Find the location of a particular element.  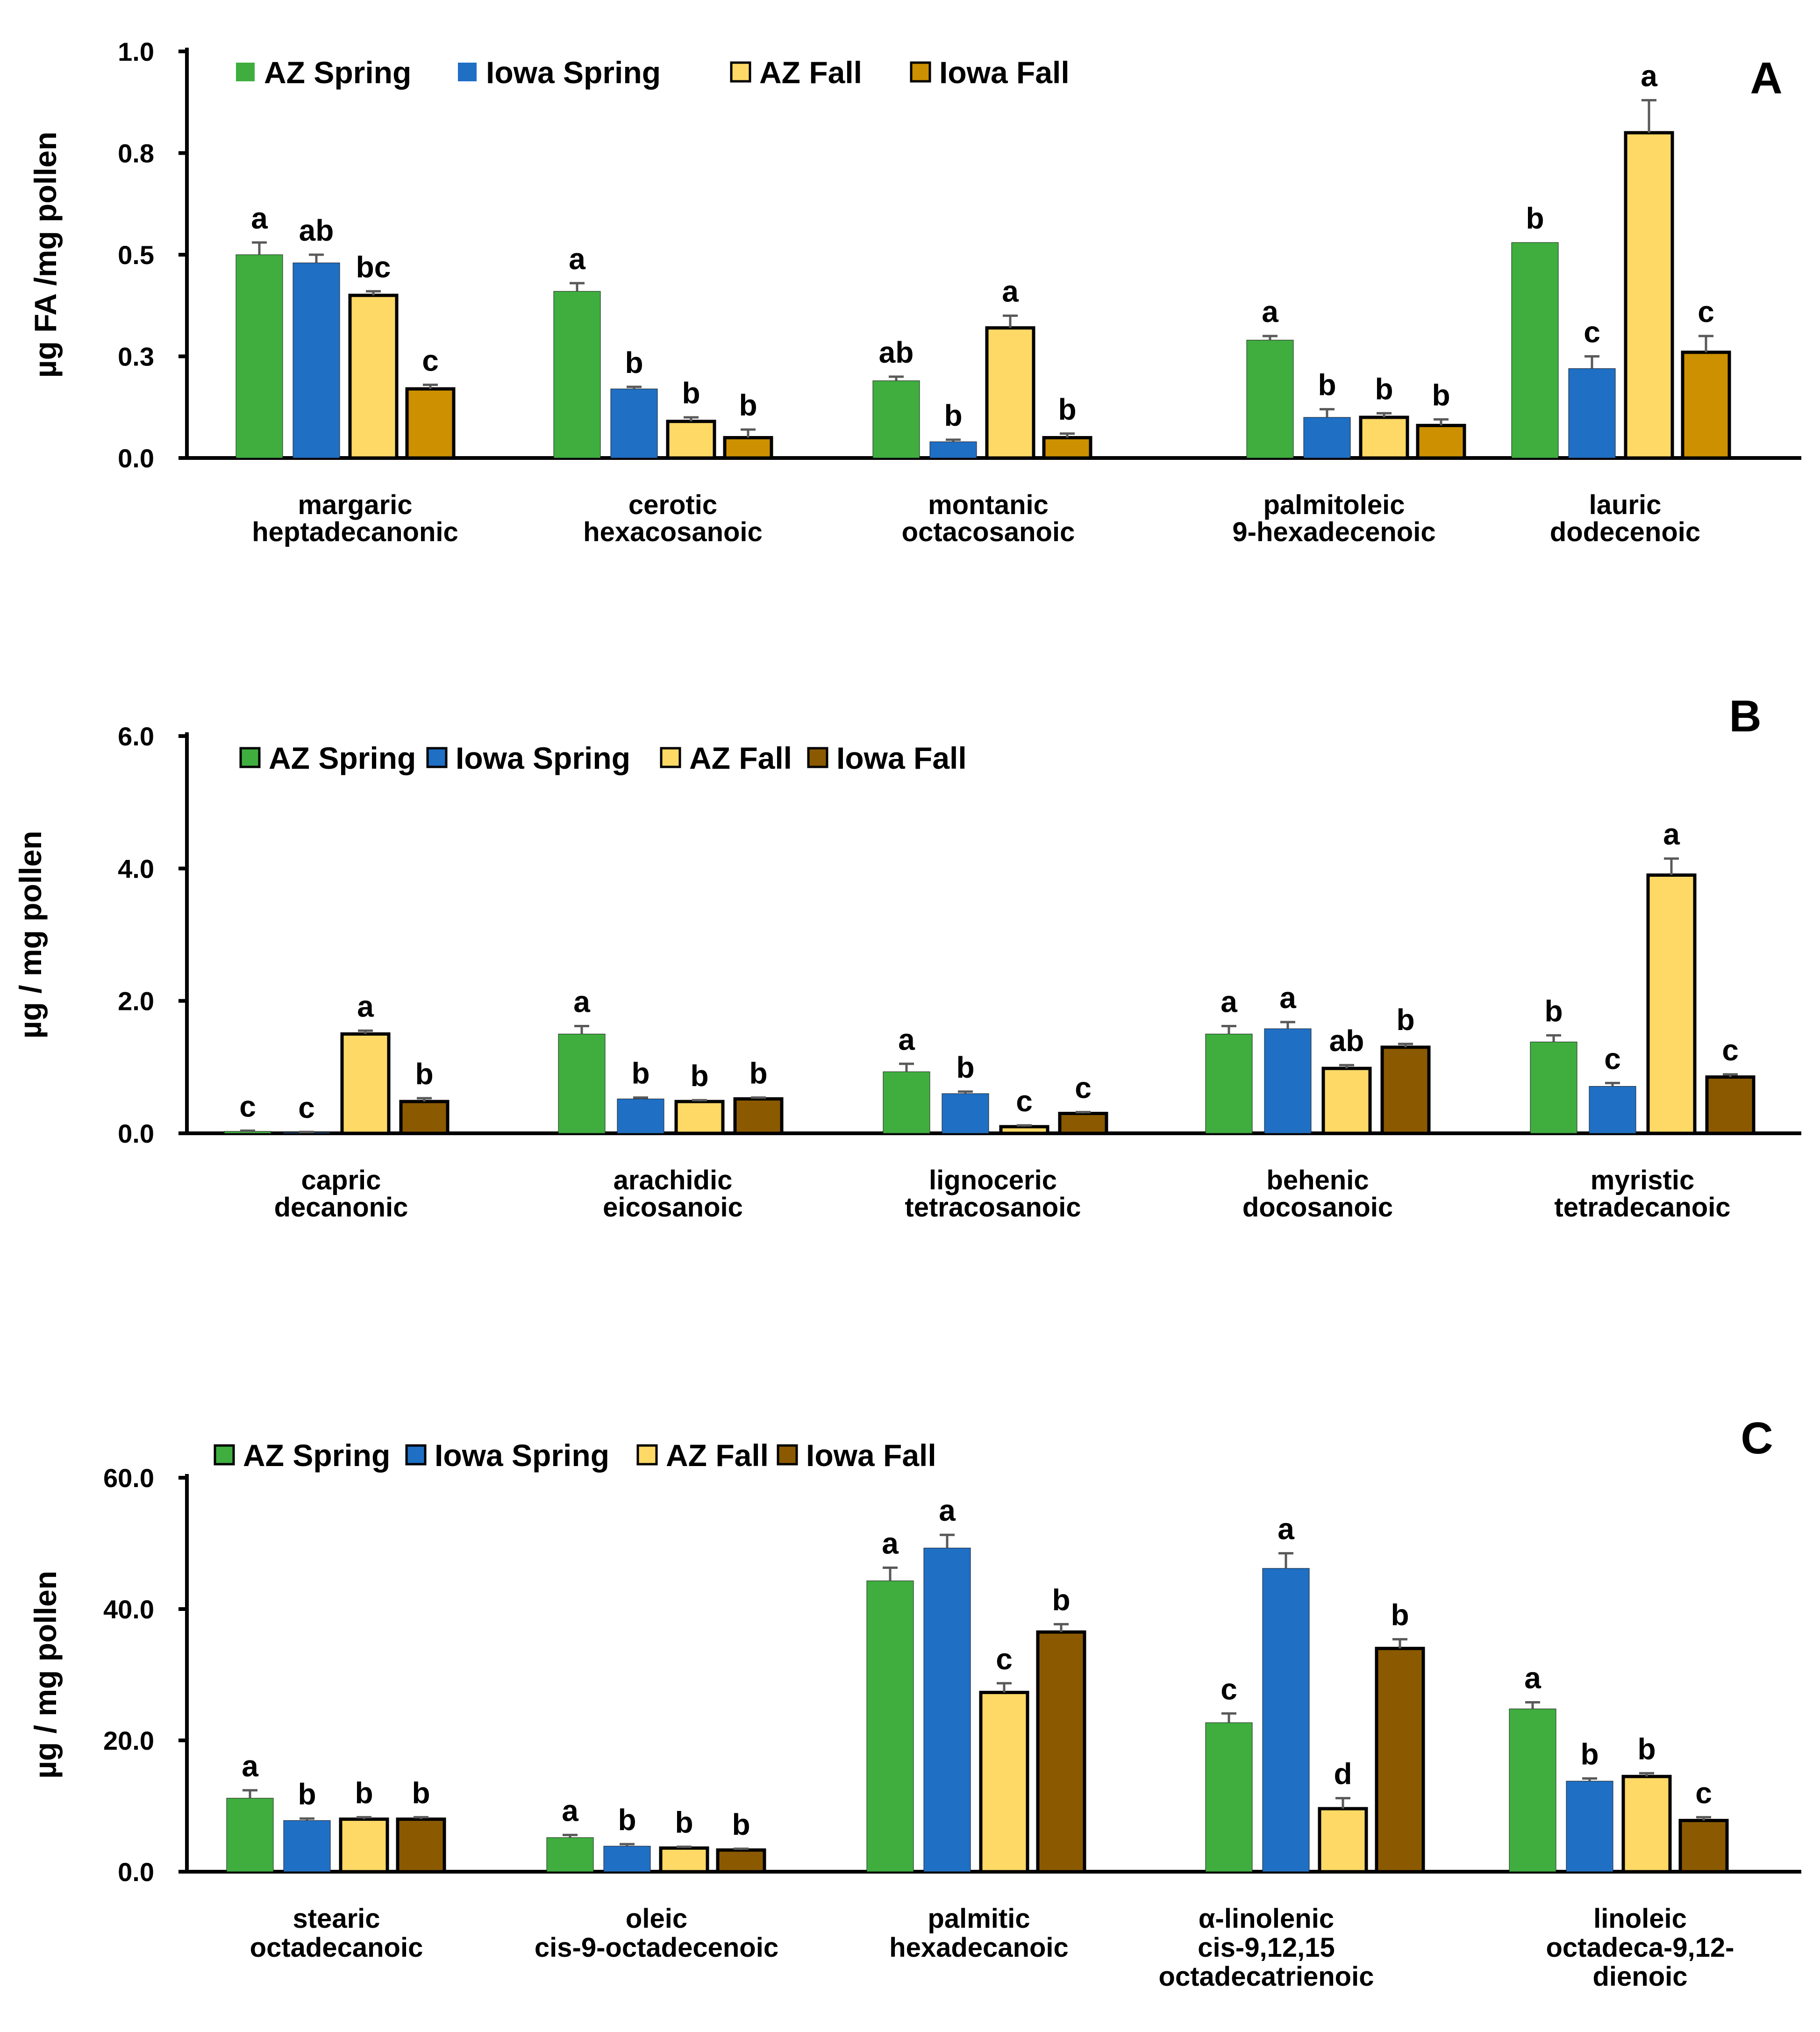

y-tick-label: 2.0 is located at coordinates (136, 1002).